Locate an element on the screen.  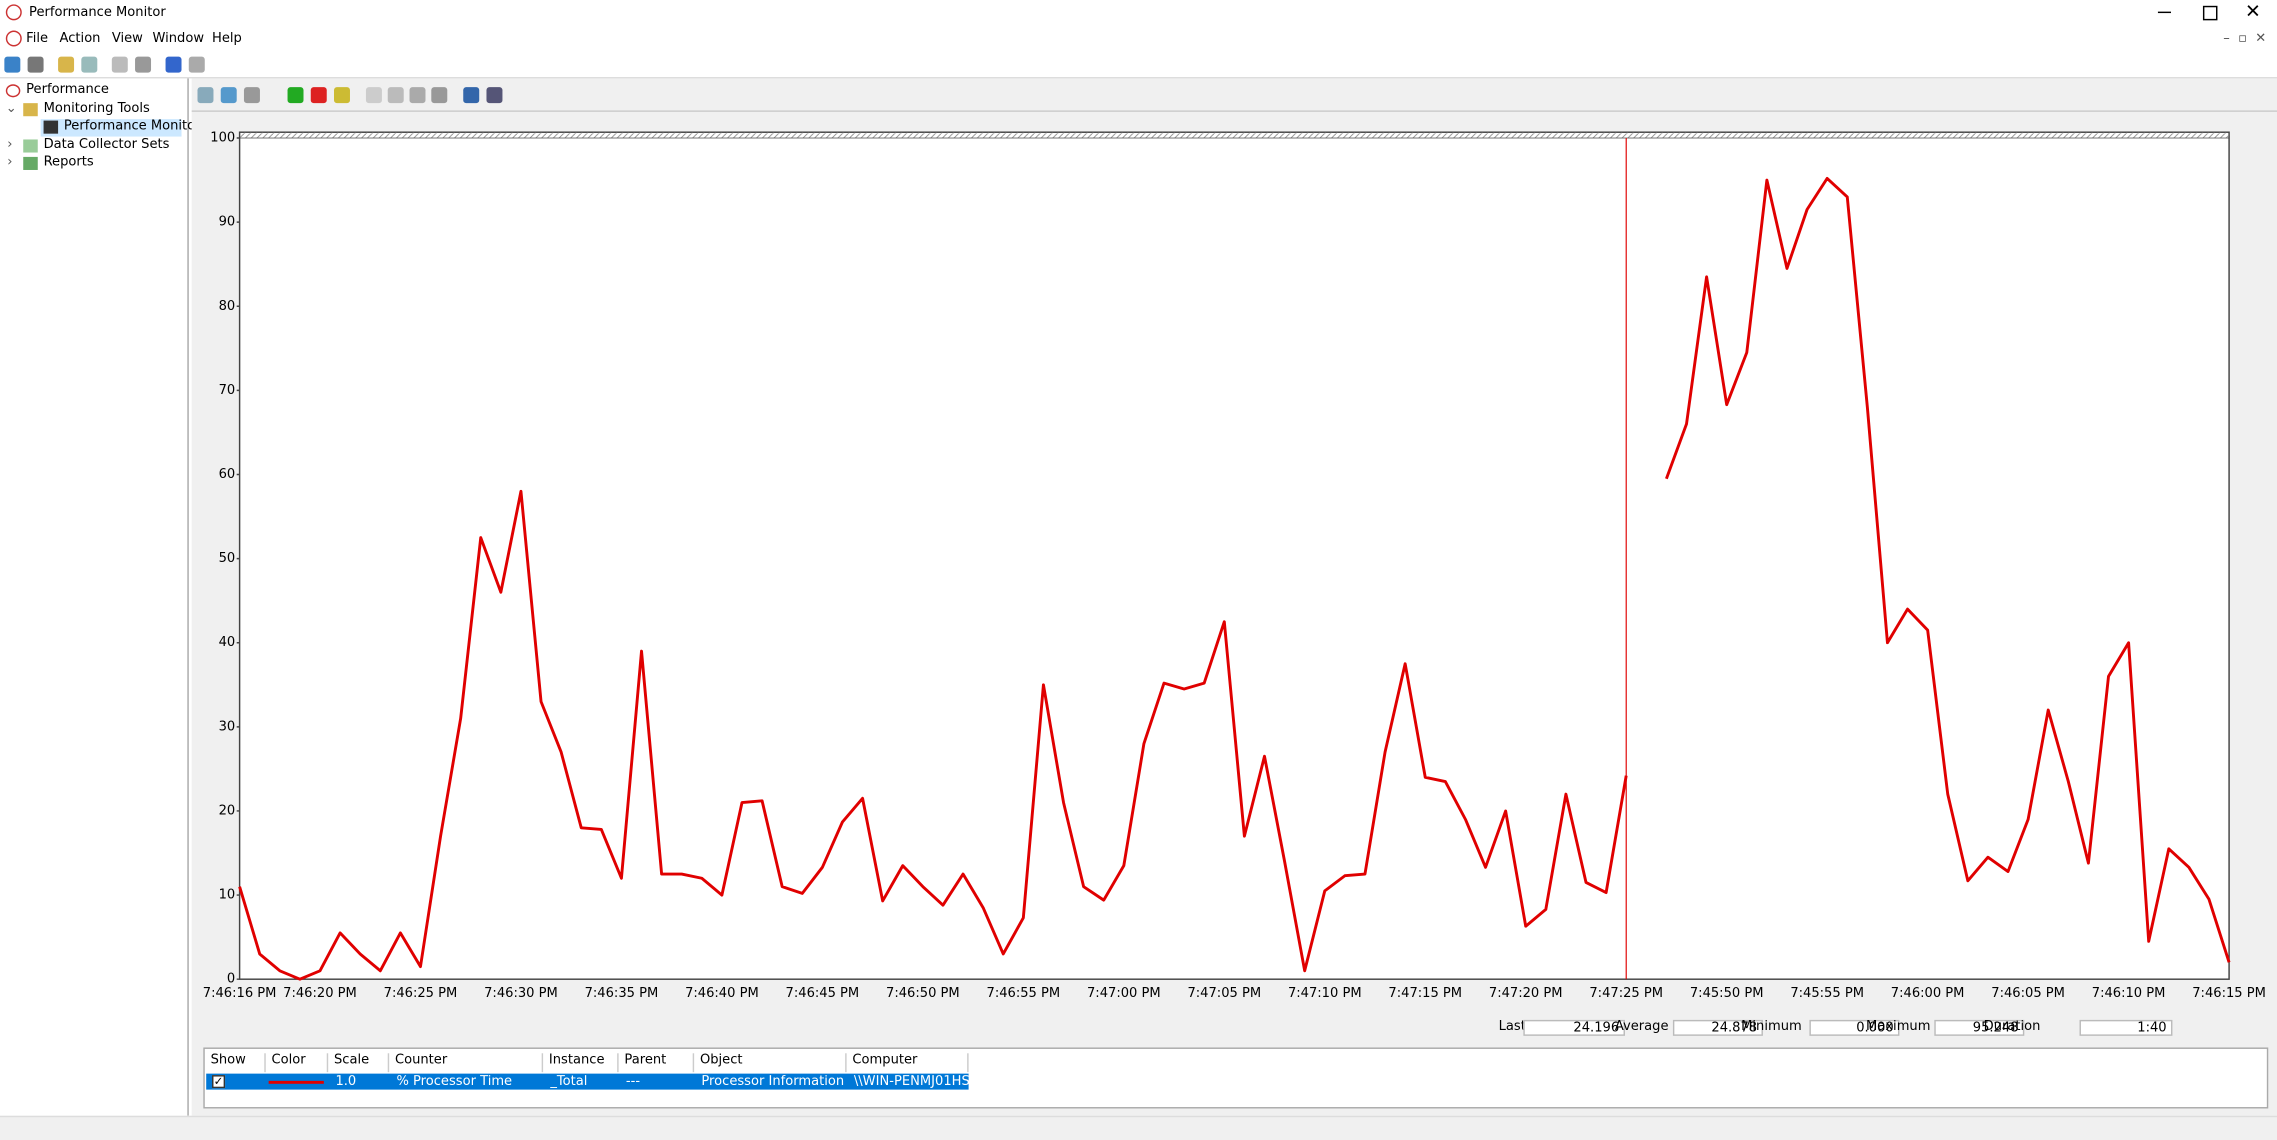
stat-value: 1:40 is located at coordinates (2126, 1027).